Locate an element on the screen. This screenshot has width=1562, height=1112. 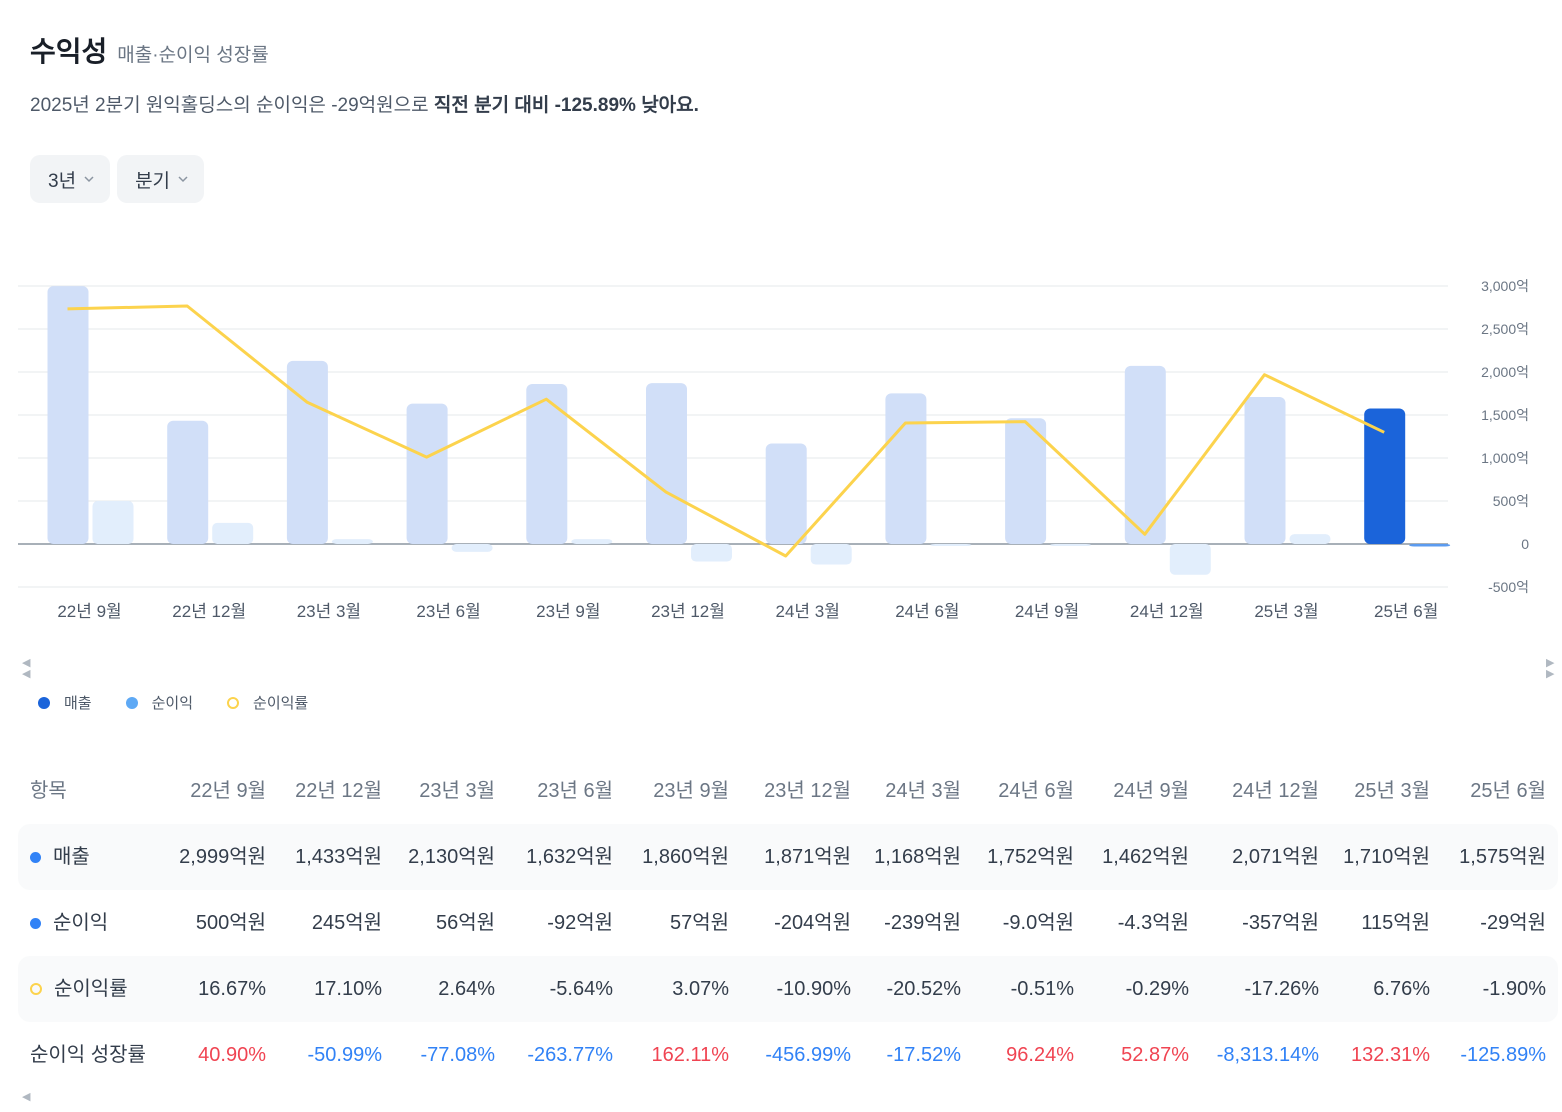
table-cell: -77.08% is located at coordinates (458, 1055).